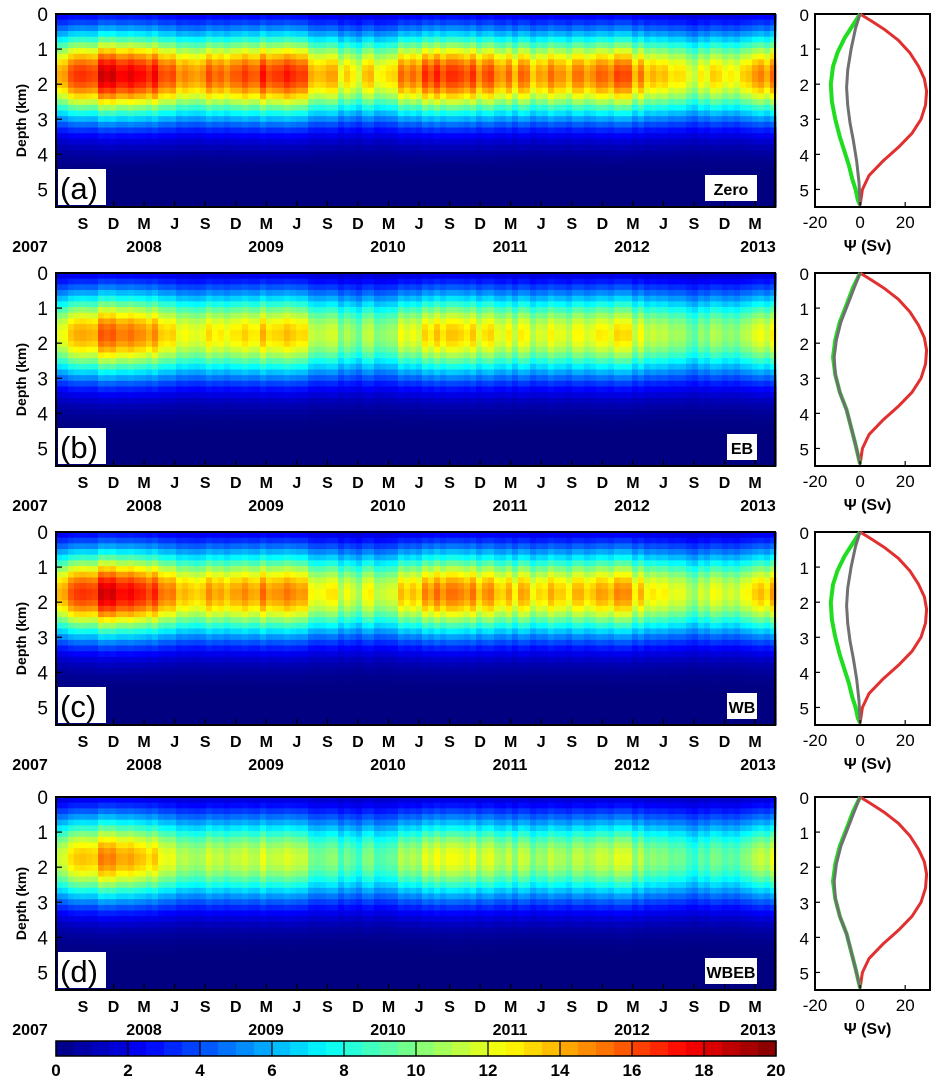 Image resolution: width=931 pixels, height=1078 pixels. Describe the element at coordinates (200, 1069) in the screenshot. I see `colorbar-tick-label: 4` at that location.